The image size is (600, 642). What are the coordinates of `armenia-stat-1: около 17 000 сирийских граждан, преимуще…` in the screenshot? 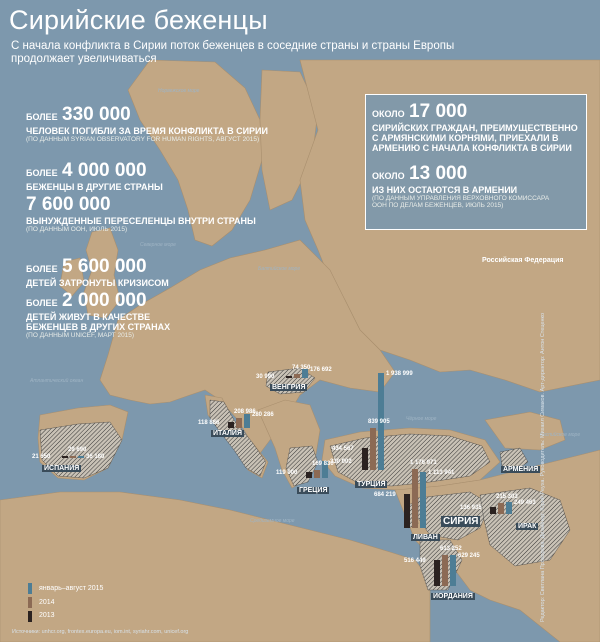 It's located at (477, 127).